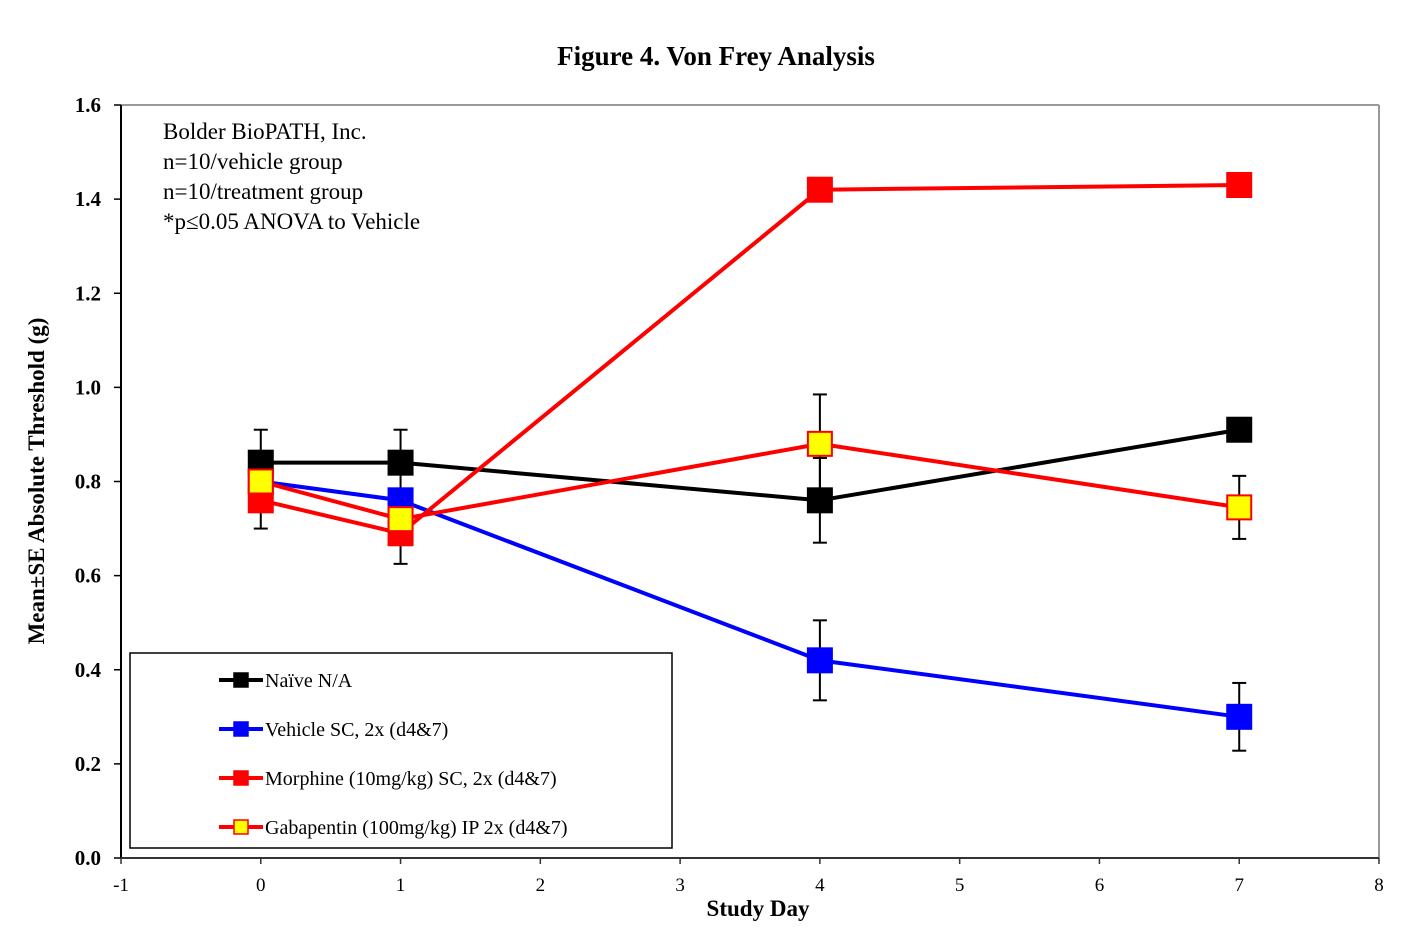 The height and width of the screenshot is (937, 1417). What do you see at coordinates (88, 293) in the screenshot?
I see `y-tick-label: 1.2` at bounding box center [88, 293].